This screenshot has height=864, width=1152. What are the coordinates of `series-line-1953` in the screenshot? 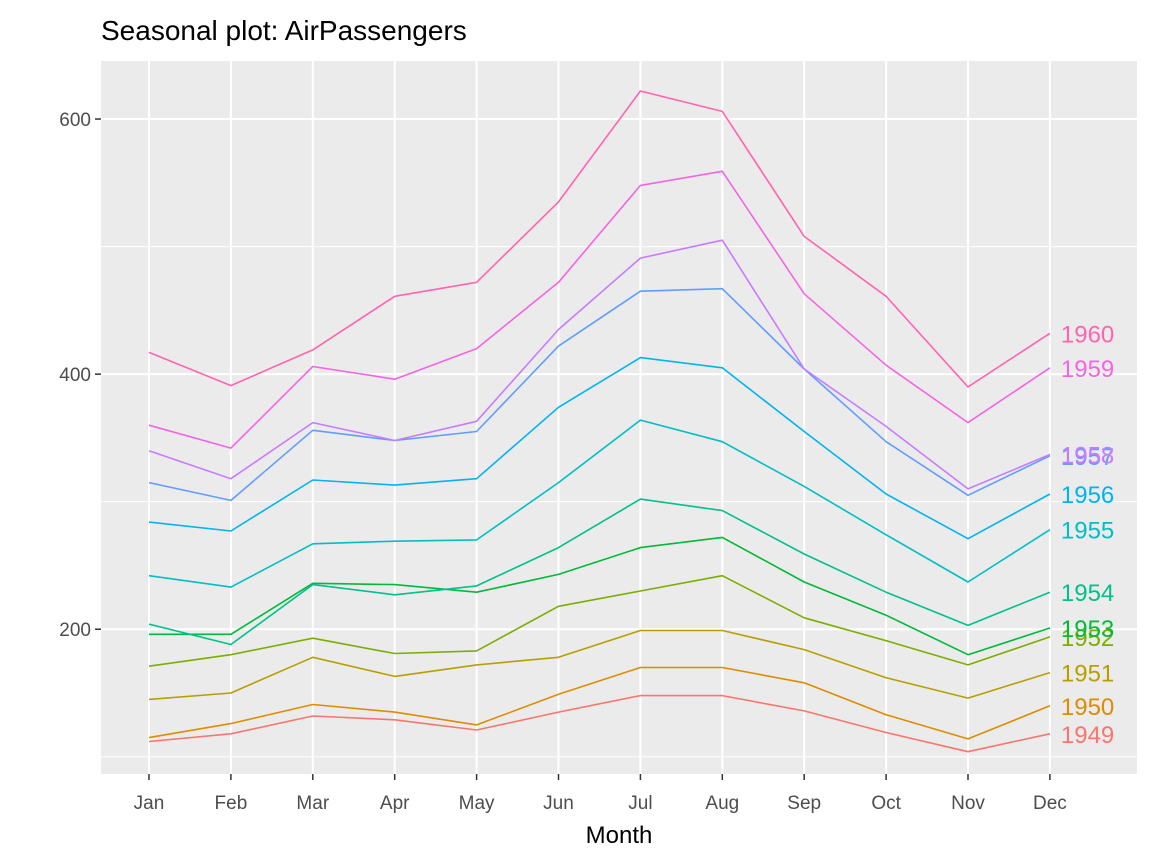 It's located at (600, 596).